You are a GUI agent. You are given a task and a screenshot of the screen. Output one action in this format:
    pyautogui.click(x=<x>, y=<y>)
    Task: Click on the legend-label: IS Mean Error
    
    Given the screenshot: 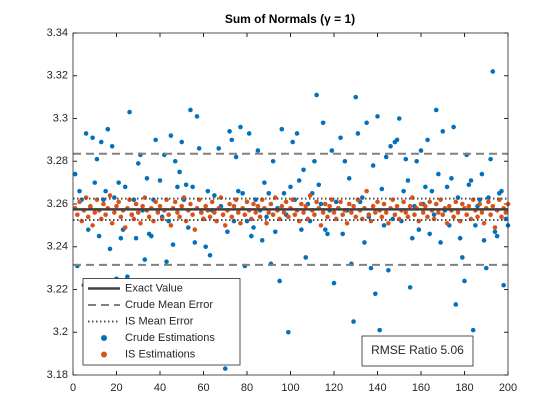 What is the action you would take?
    pyautogui.click(x=159, y=321)
    